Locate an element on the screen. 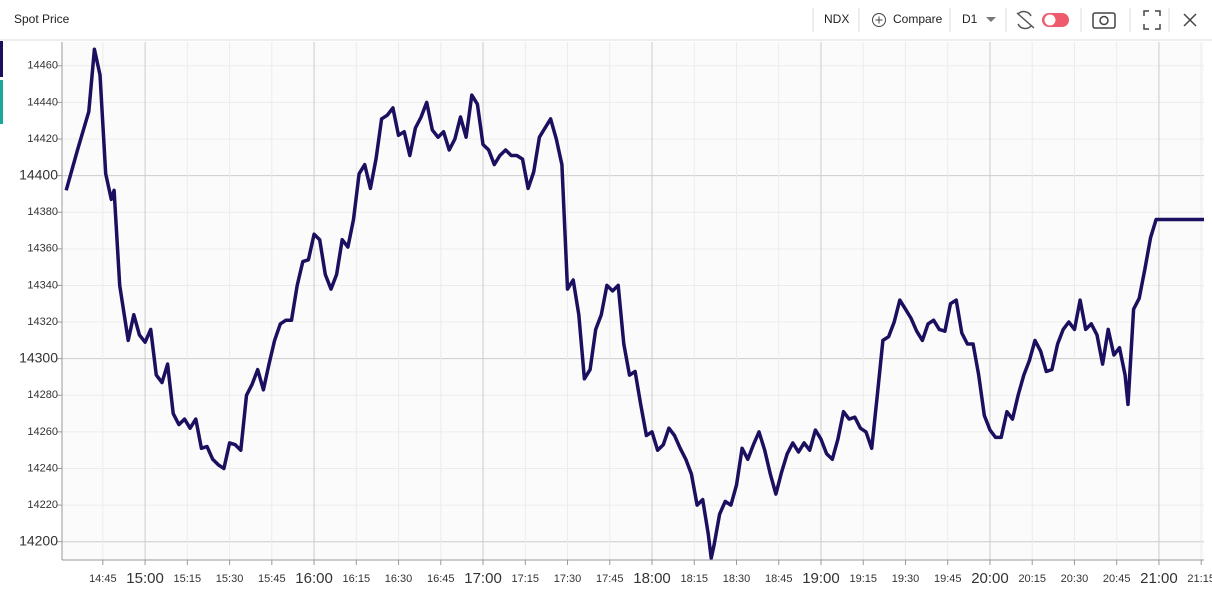  toggle-knob is located at coordinates (1050, 20).